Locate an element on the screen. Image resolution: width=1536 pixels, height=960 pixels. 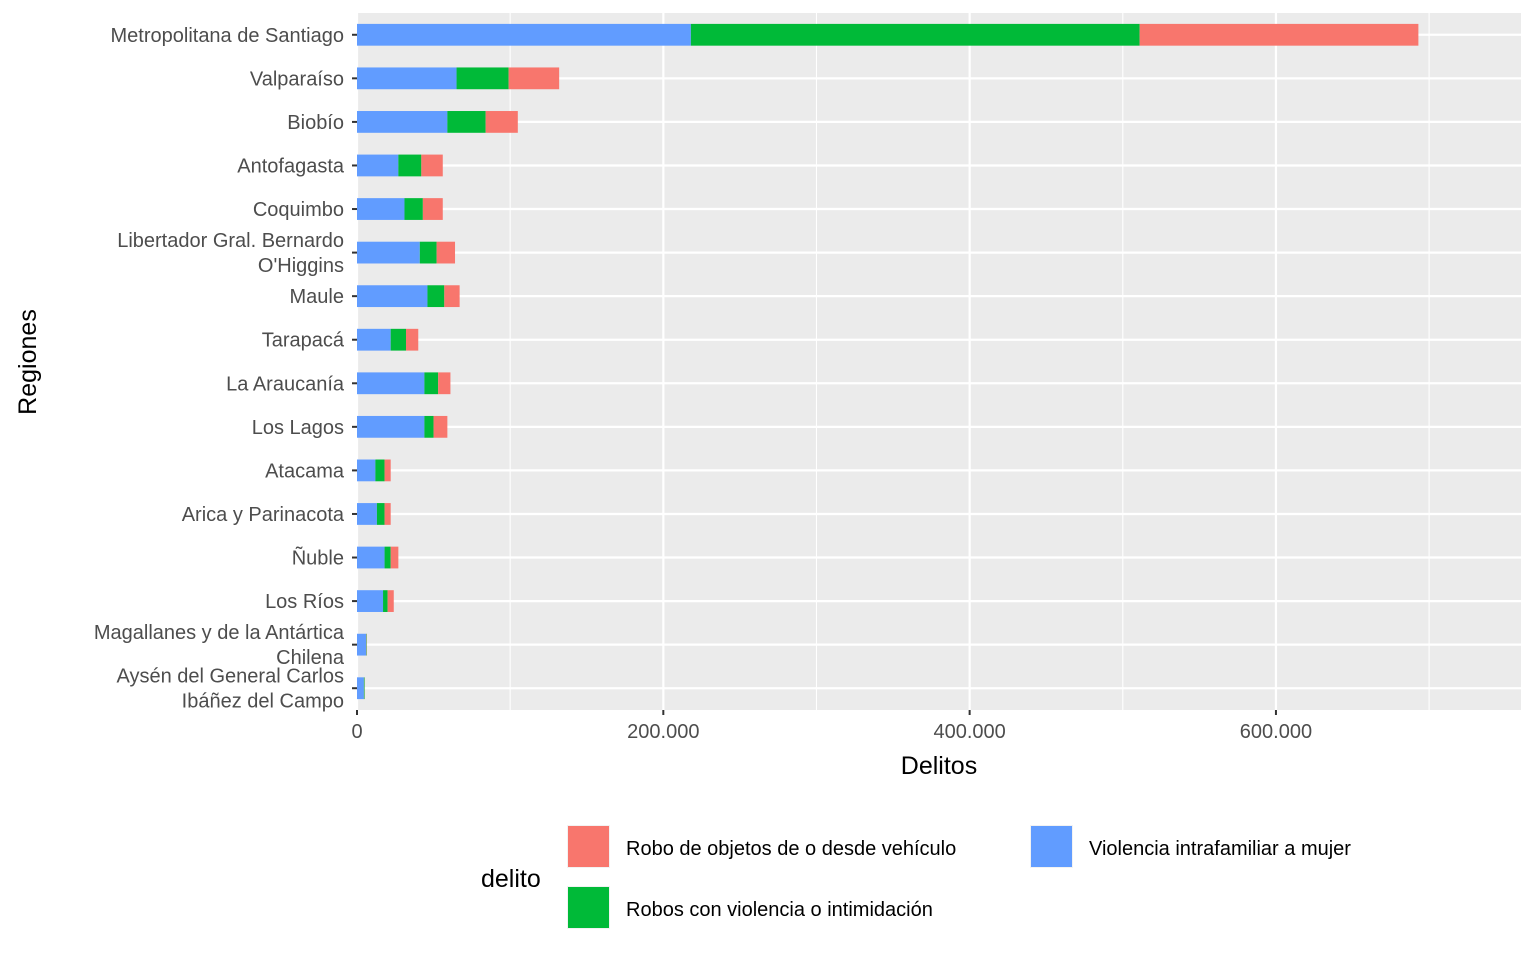
legend-label-robo-objetos: Robo de objetos de o desde vehículo is located at coordinates (791, 849).